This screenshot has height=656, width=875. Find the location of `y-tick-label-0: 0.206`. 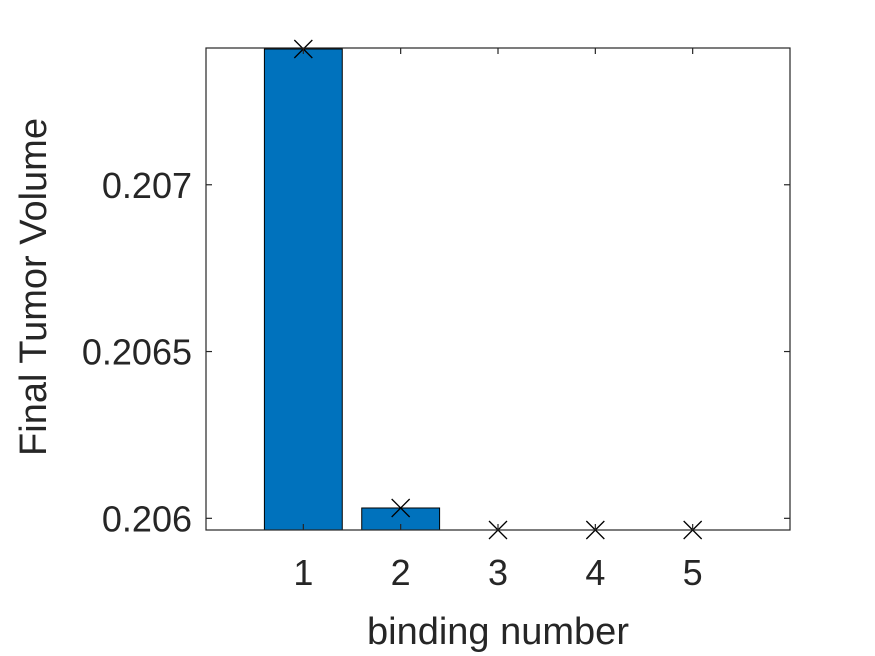

y-tick-label-0: 0.206 is located at coordinates (147, 518).